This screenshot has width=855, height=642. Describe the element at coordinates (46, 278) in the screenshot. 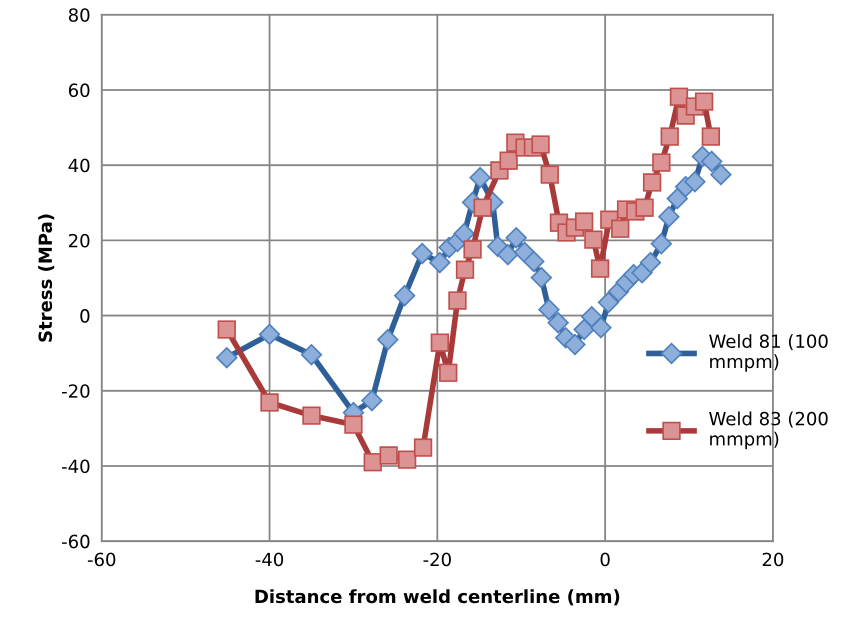

I see `y-axis-title: Stress (MPa)` at that location.